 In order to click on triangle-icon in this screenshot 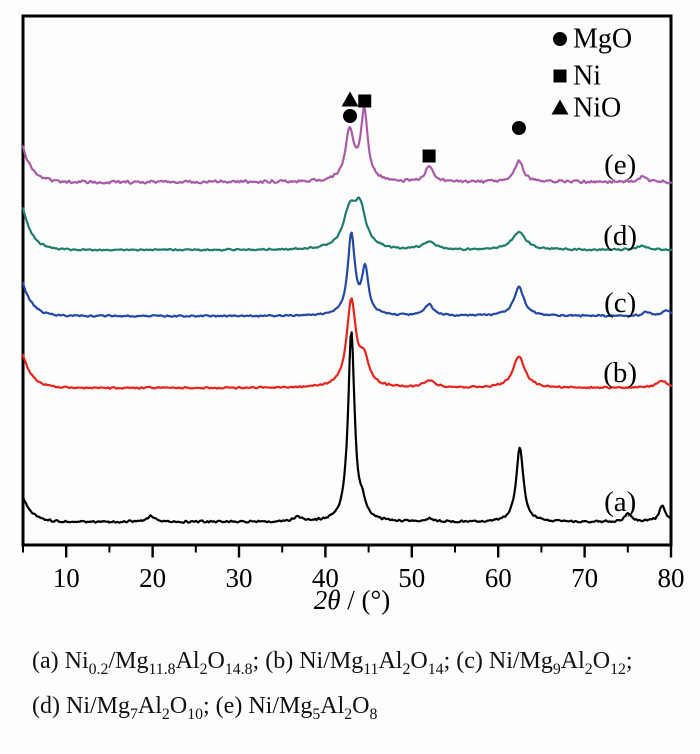, I will do `click(560, 107)`.